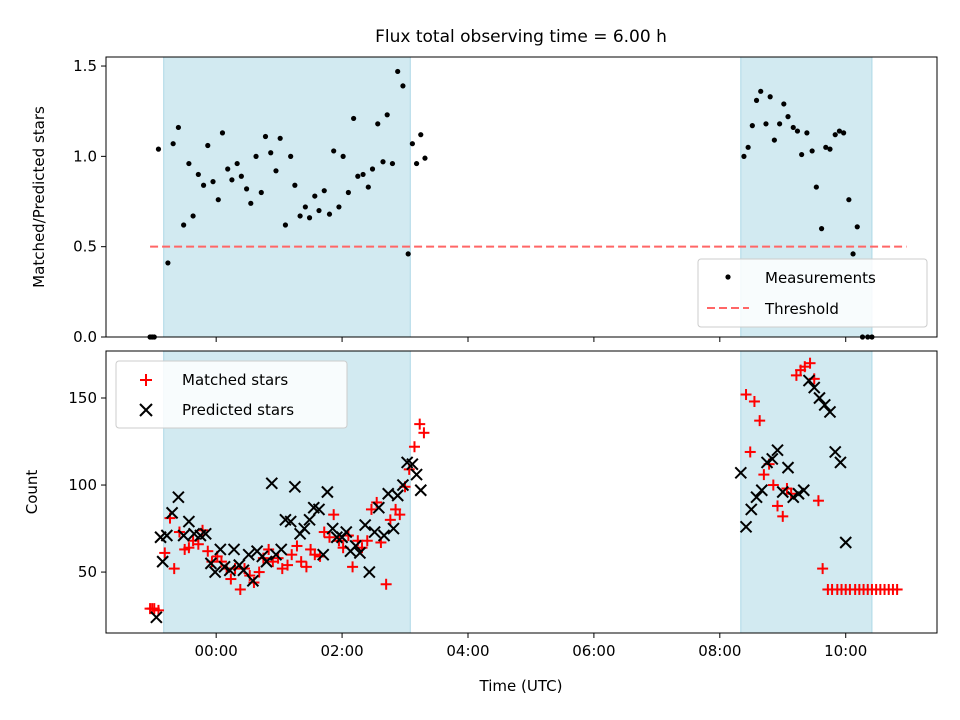  I want to click on bottom-y-tick-label: 100, so click(82, 485).